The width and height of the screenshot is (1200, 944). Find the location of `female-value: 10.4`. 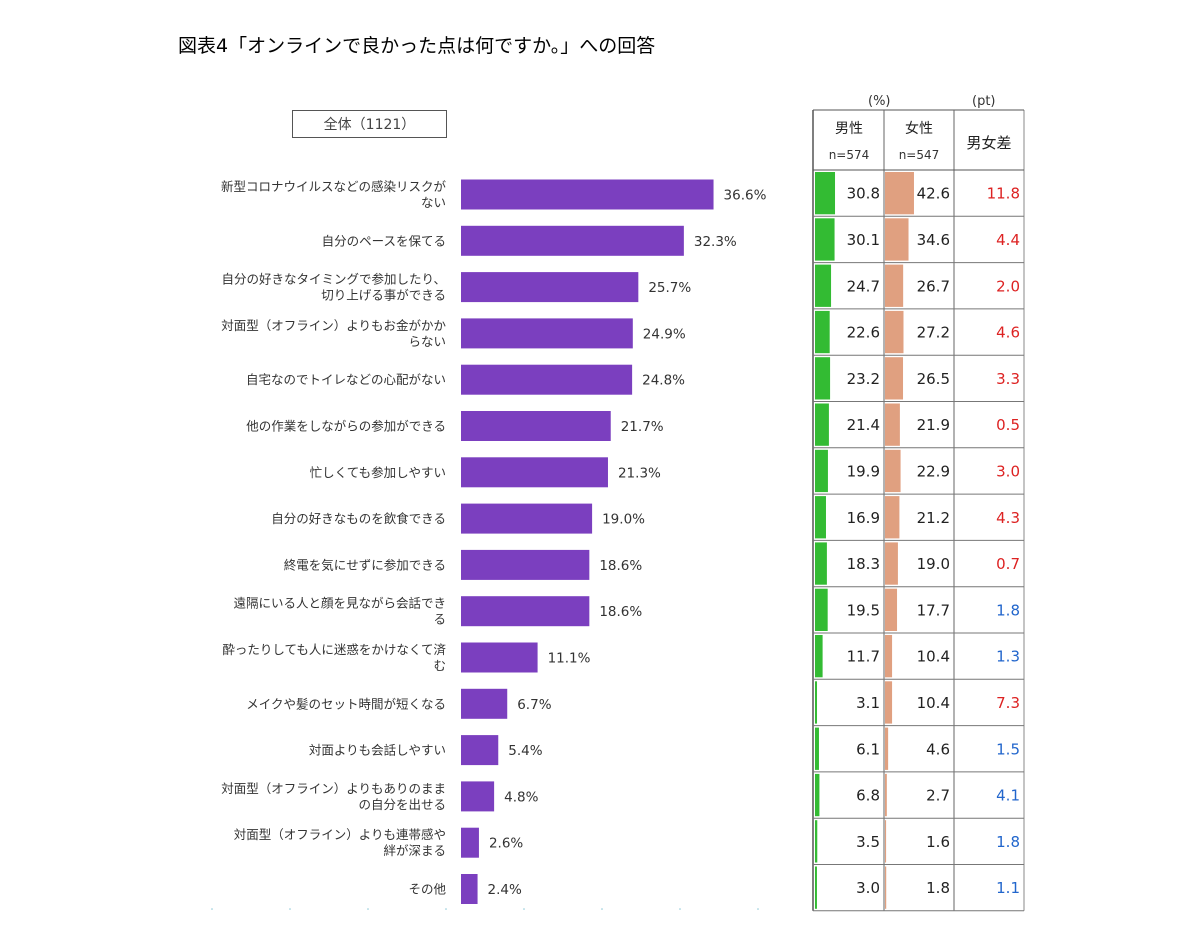

female-value: 10.4 is located at coordinates (933, 703).